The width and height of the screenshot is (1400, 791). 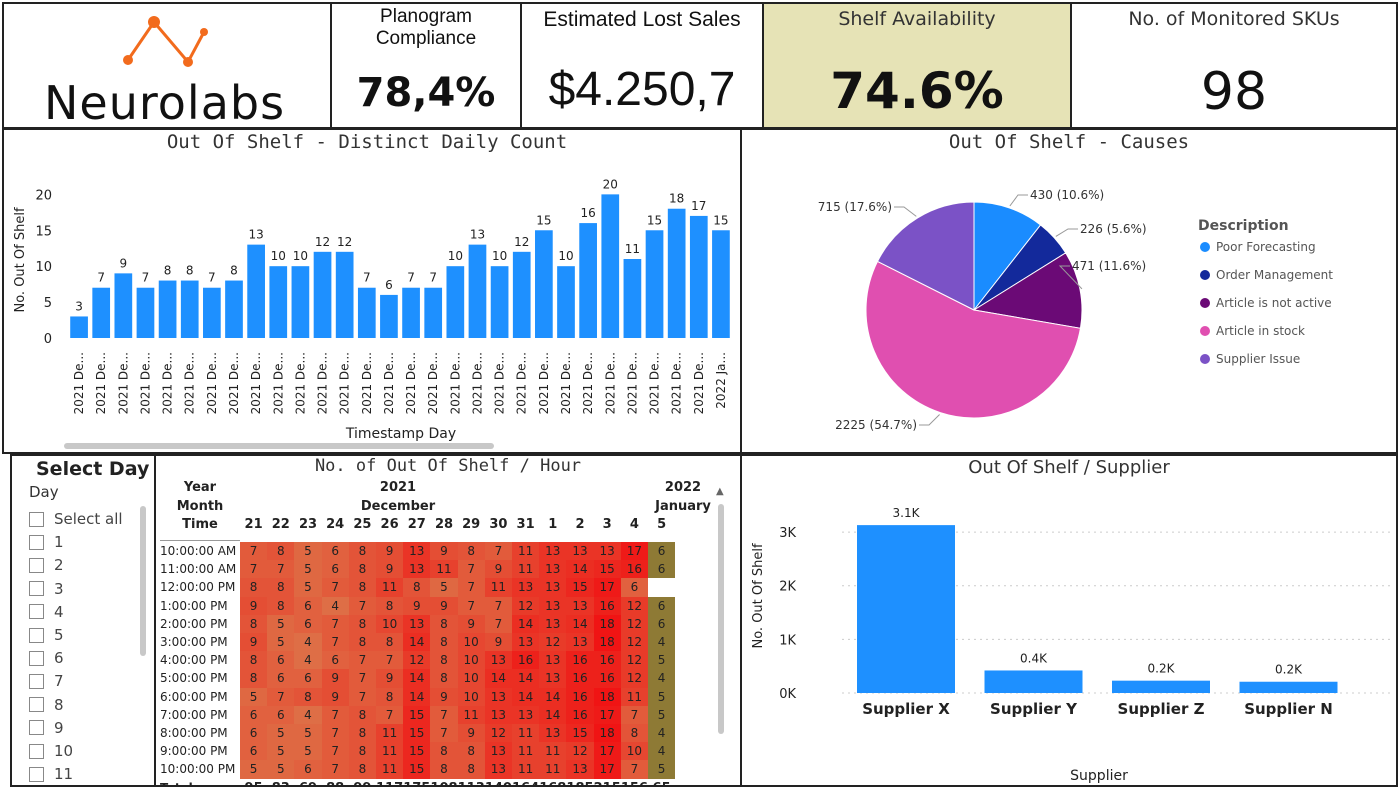 What do you see at coordinates (580, 569) in the screenshot?
I see `heatmap-cell: 14` at bounding box center [580, 569].